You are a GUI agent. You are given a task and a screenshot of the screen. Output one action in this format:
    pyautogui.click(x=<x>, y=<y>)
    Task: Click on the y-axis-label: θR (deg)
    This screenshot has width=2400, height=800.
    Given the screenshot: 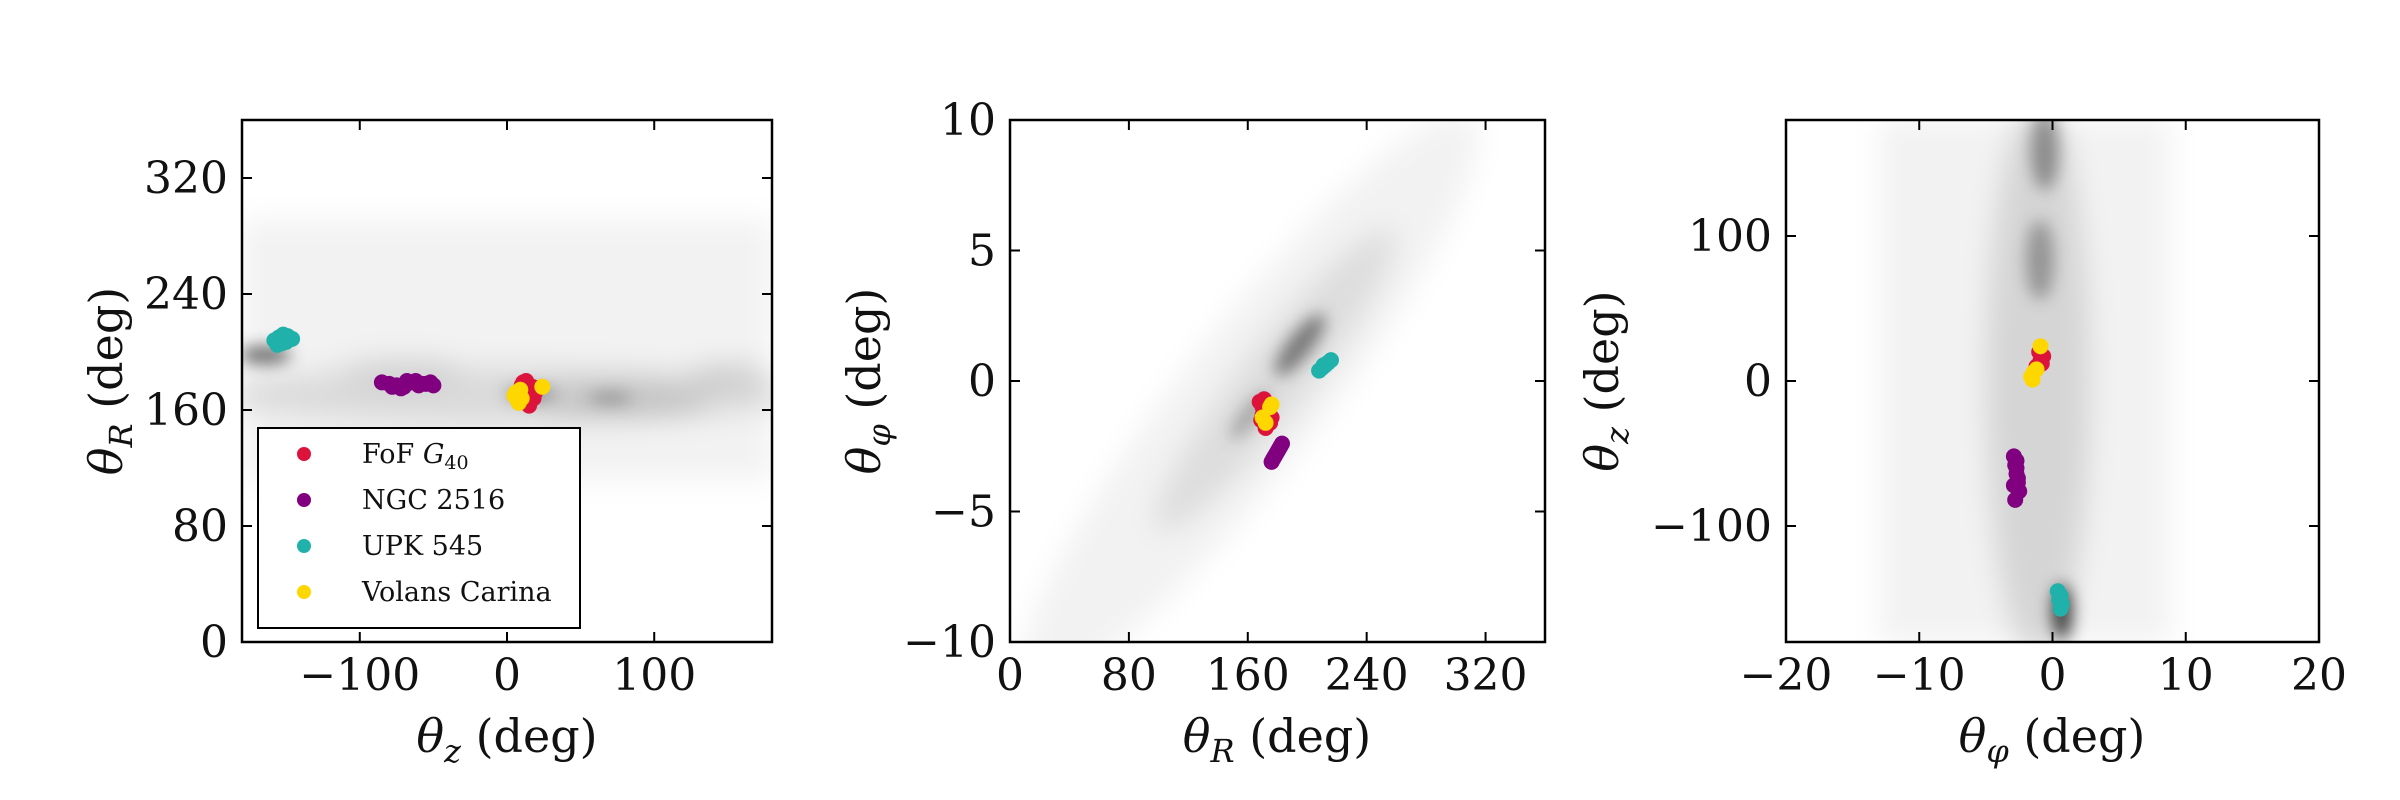 What is the action you would take?
    pyautogui.click(x=109, y=381)
    